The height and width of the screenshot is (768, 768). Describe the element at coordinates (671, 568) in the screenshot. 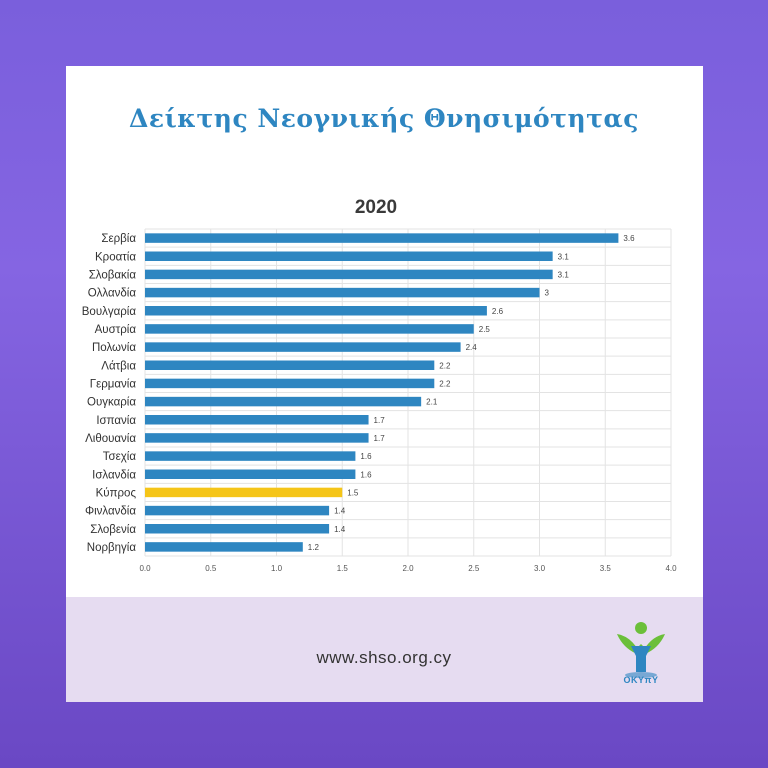

I see `x-tick-label: 4.0` at that location.